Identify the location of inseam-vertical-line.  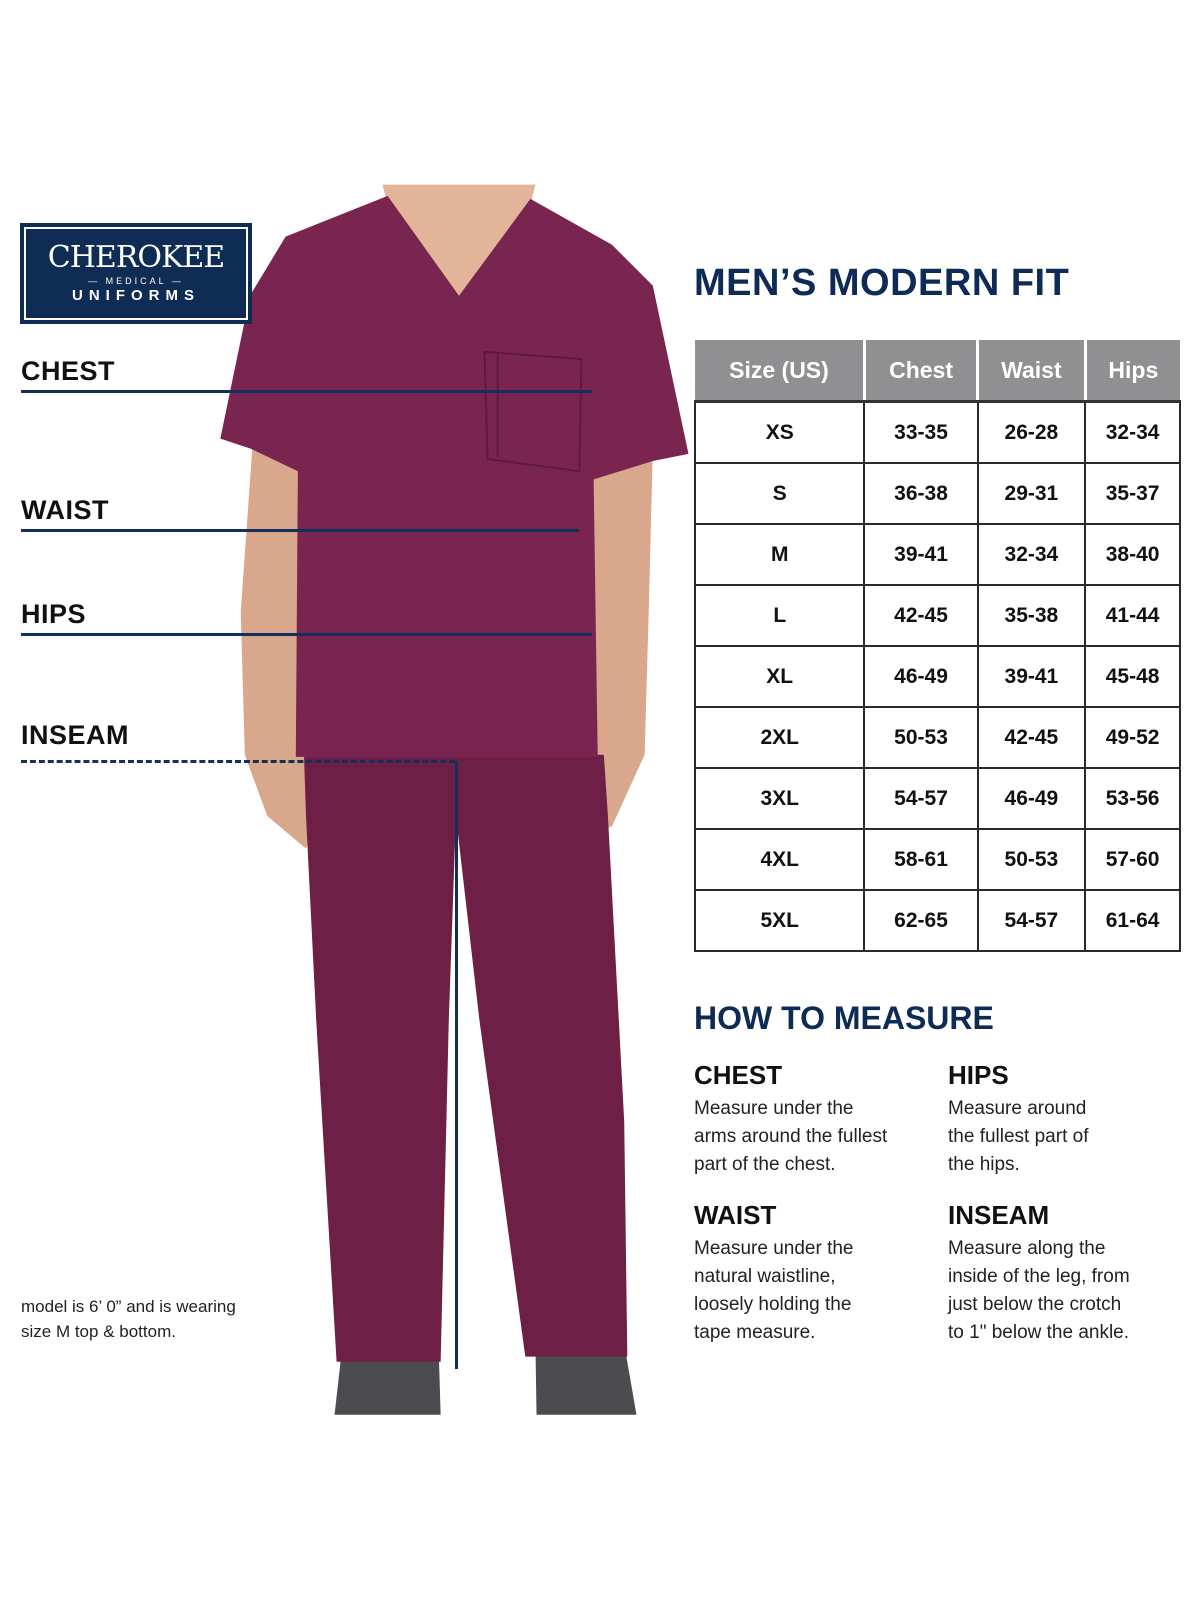
(456, 1065).